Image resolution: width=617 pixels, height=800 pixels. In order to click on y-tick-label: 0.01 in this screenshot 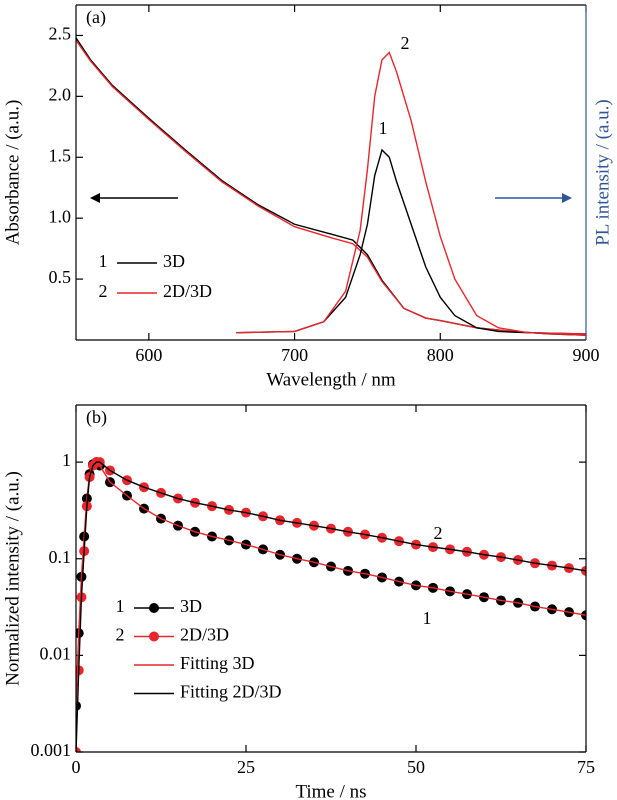, I will do `click(56, 653)`.